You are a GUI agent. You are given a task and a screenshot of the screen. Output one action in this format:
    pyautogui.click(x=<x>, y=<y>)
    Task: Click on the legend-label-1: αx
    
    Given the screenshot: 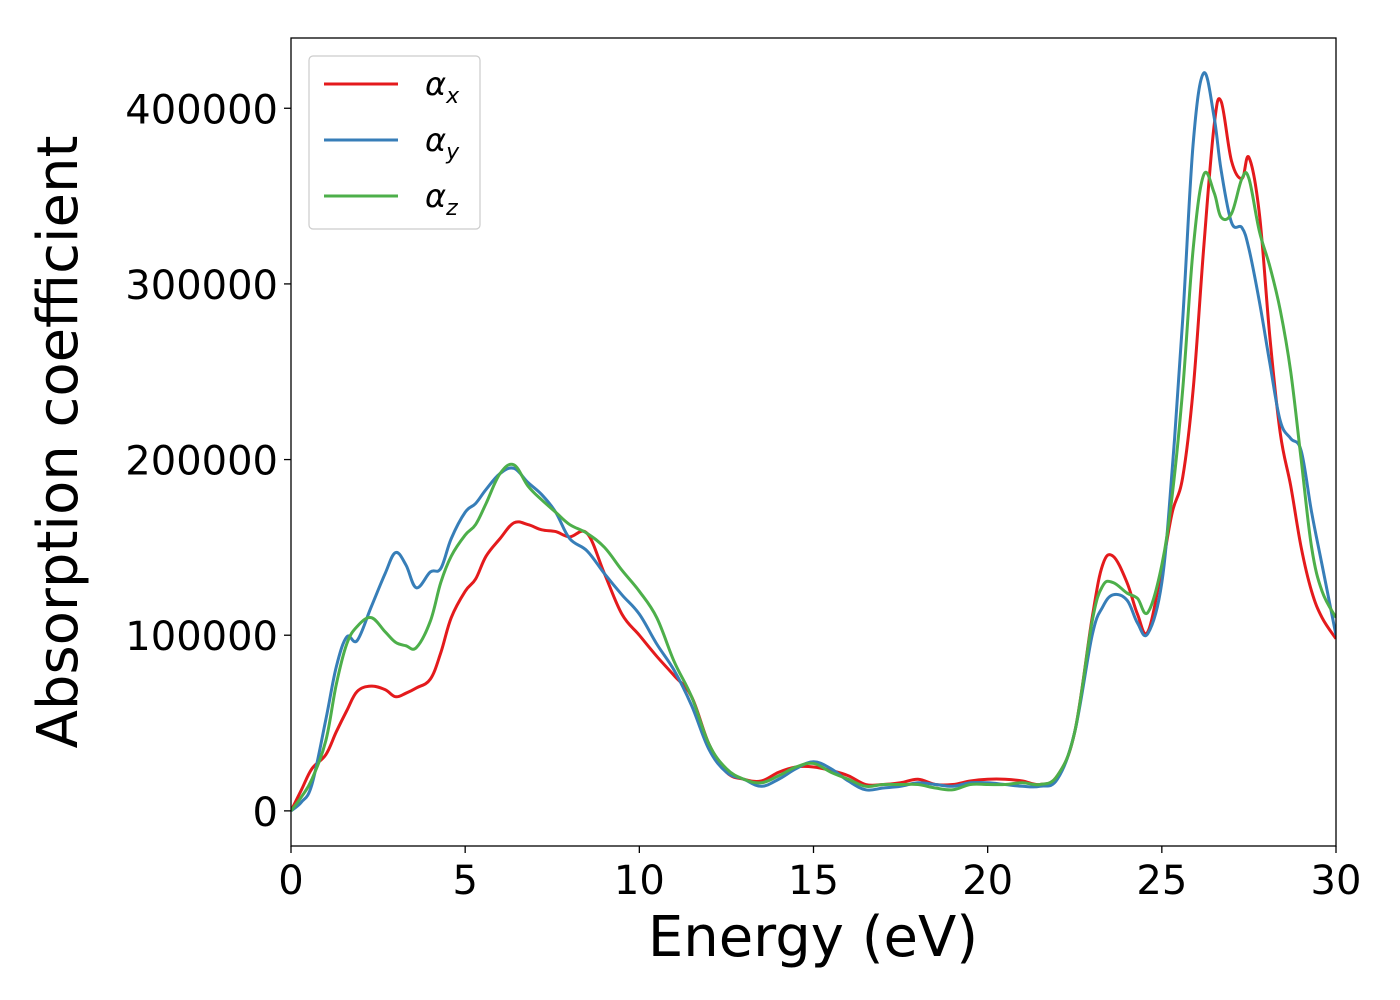 What is the action you would take?
    pyautogui.click(x=442, y=87)
    